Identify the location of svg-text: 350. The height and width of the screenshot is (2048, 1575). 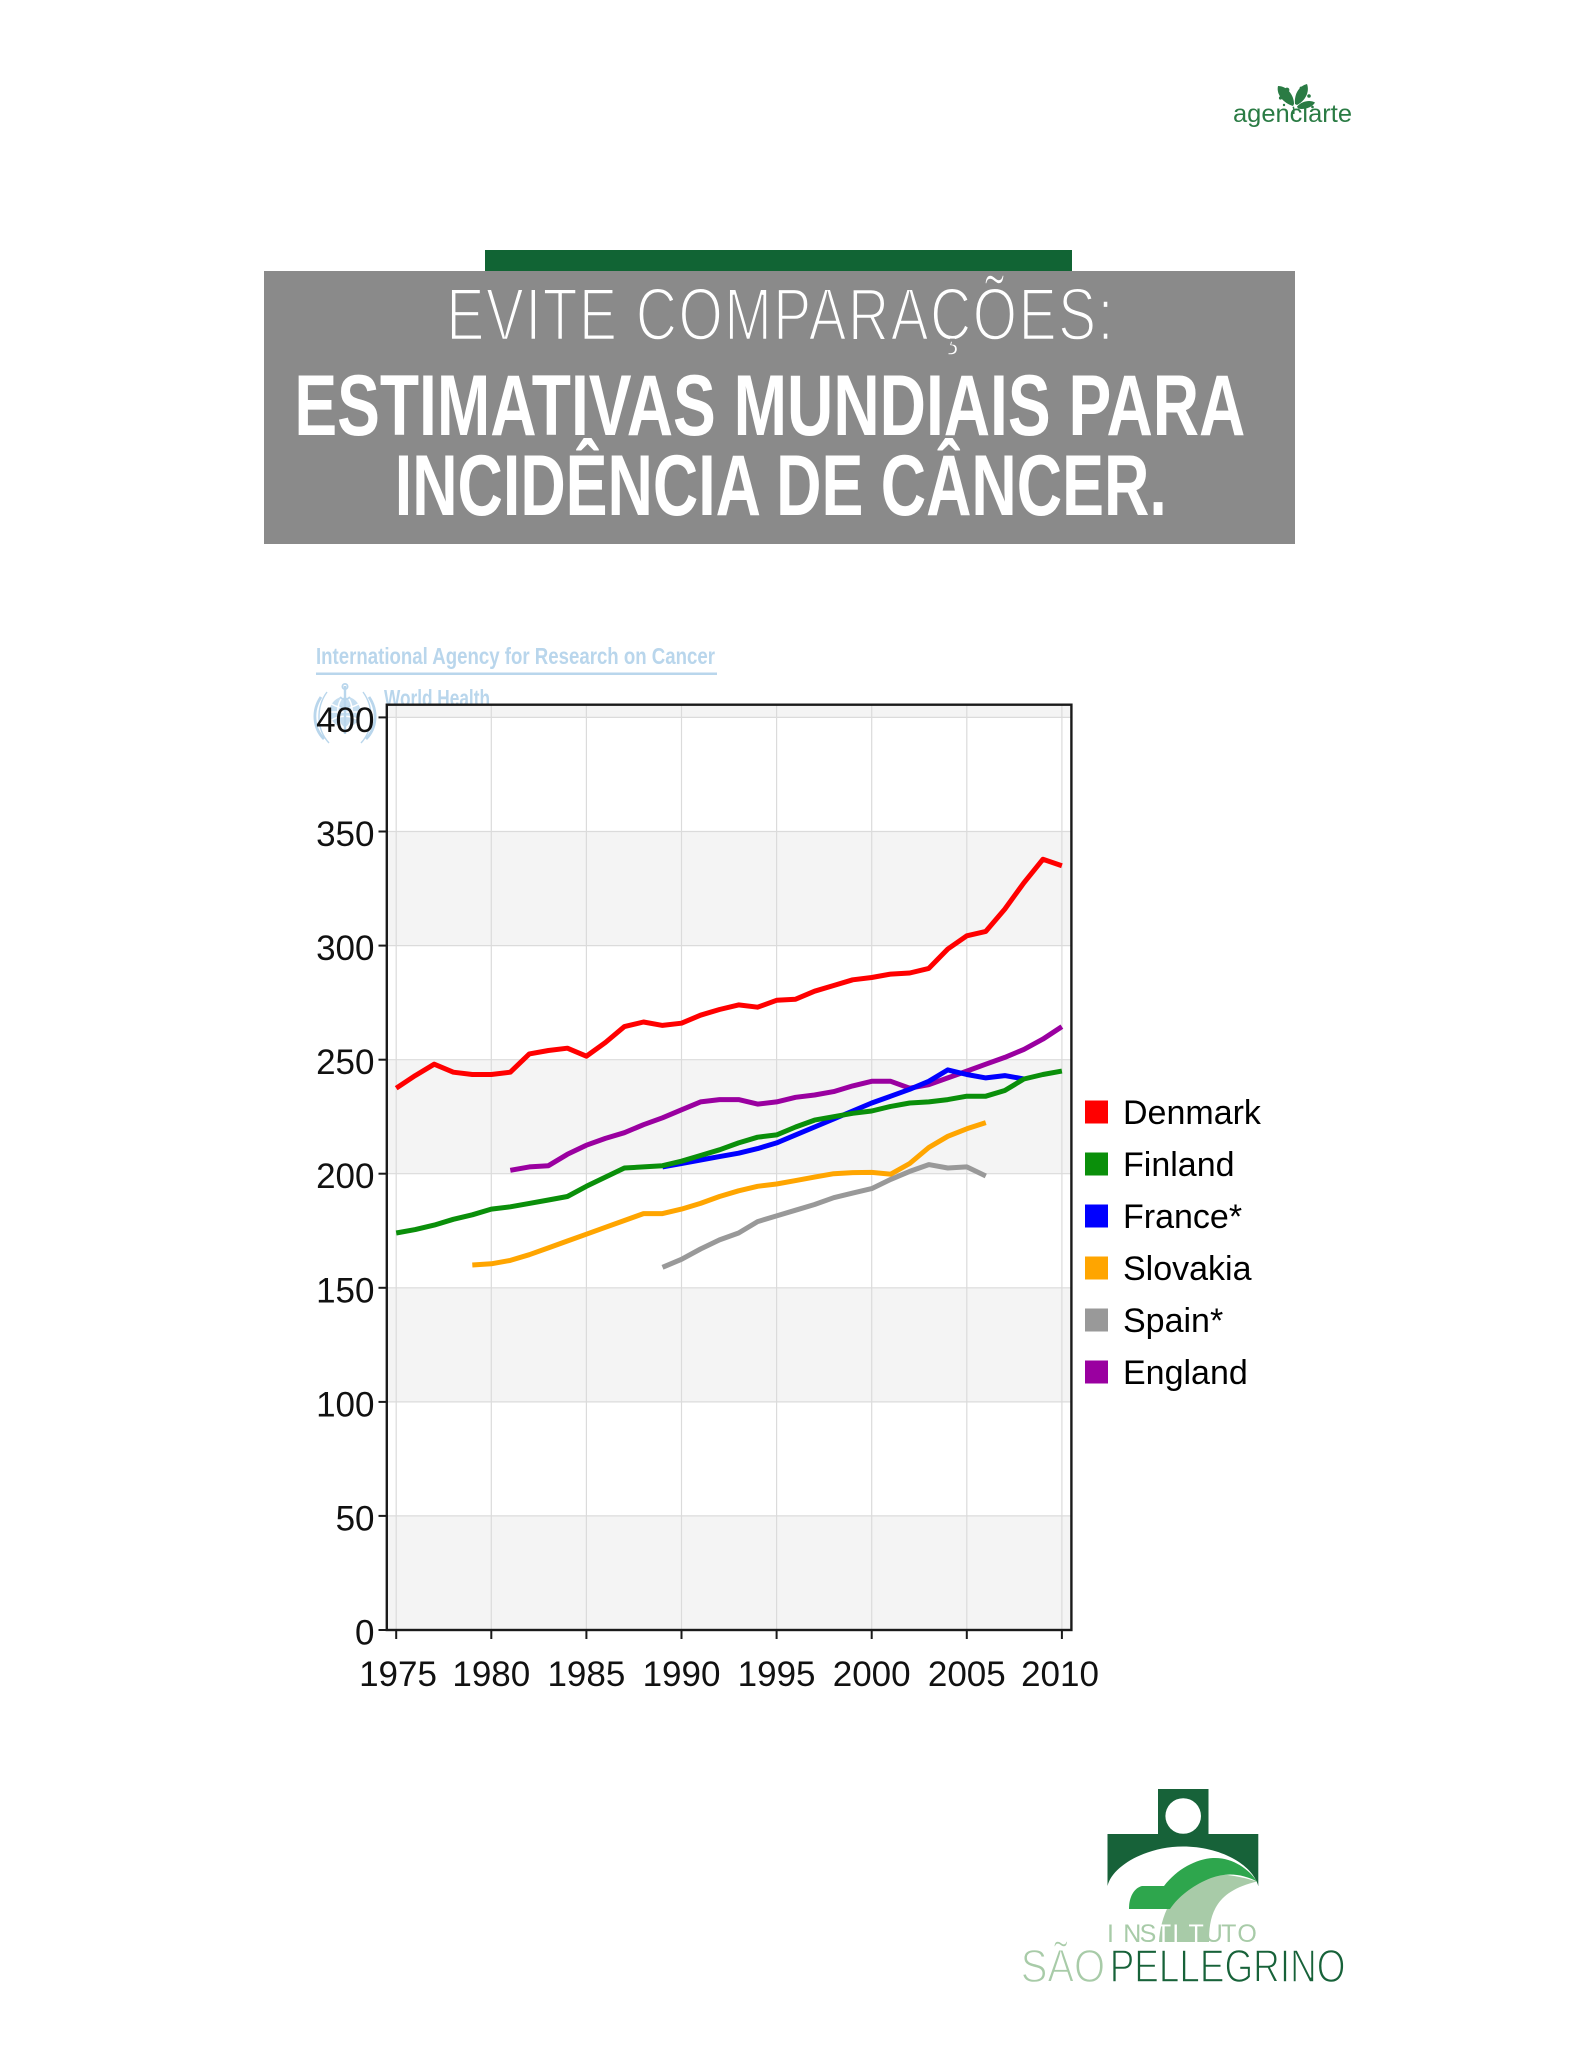
(345, 834).